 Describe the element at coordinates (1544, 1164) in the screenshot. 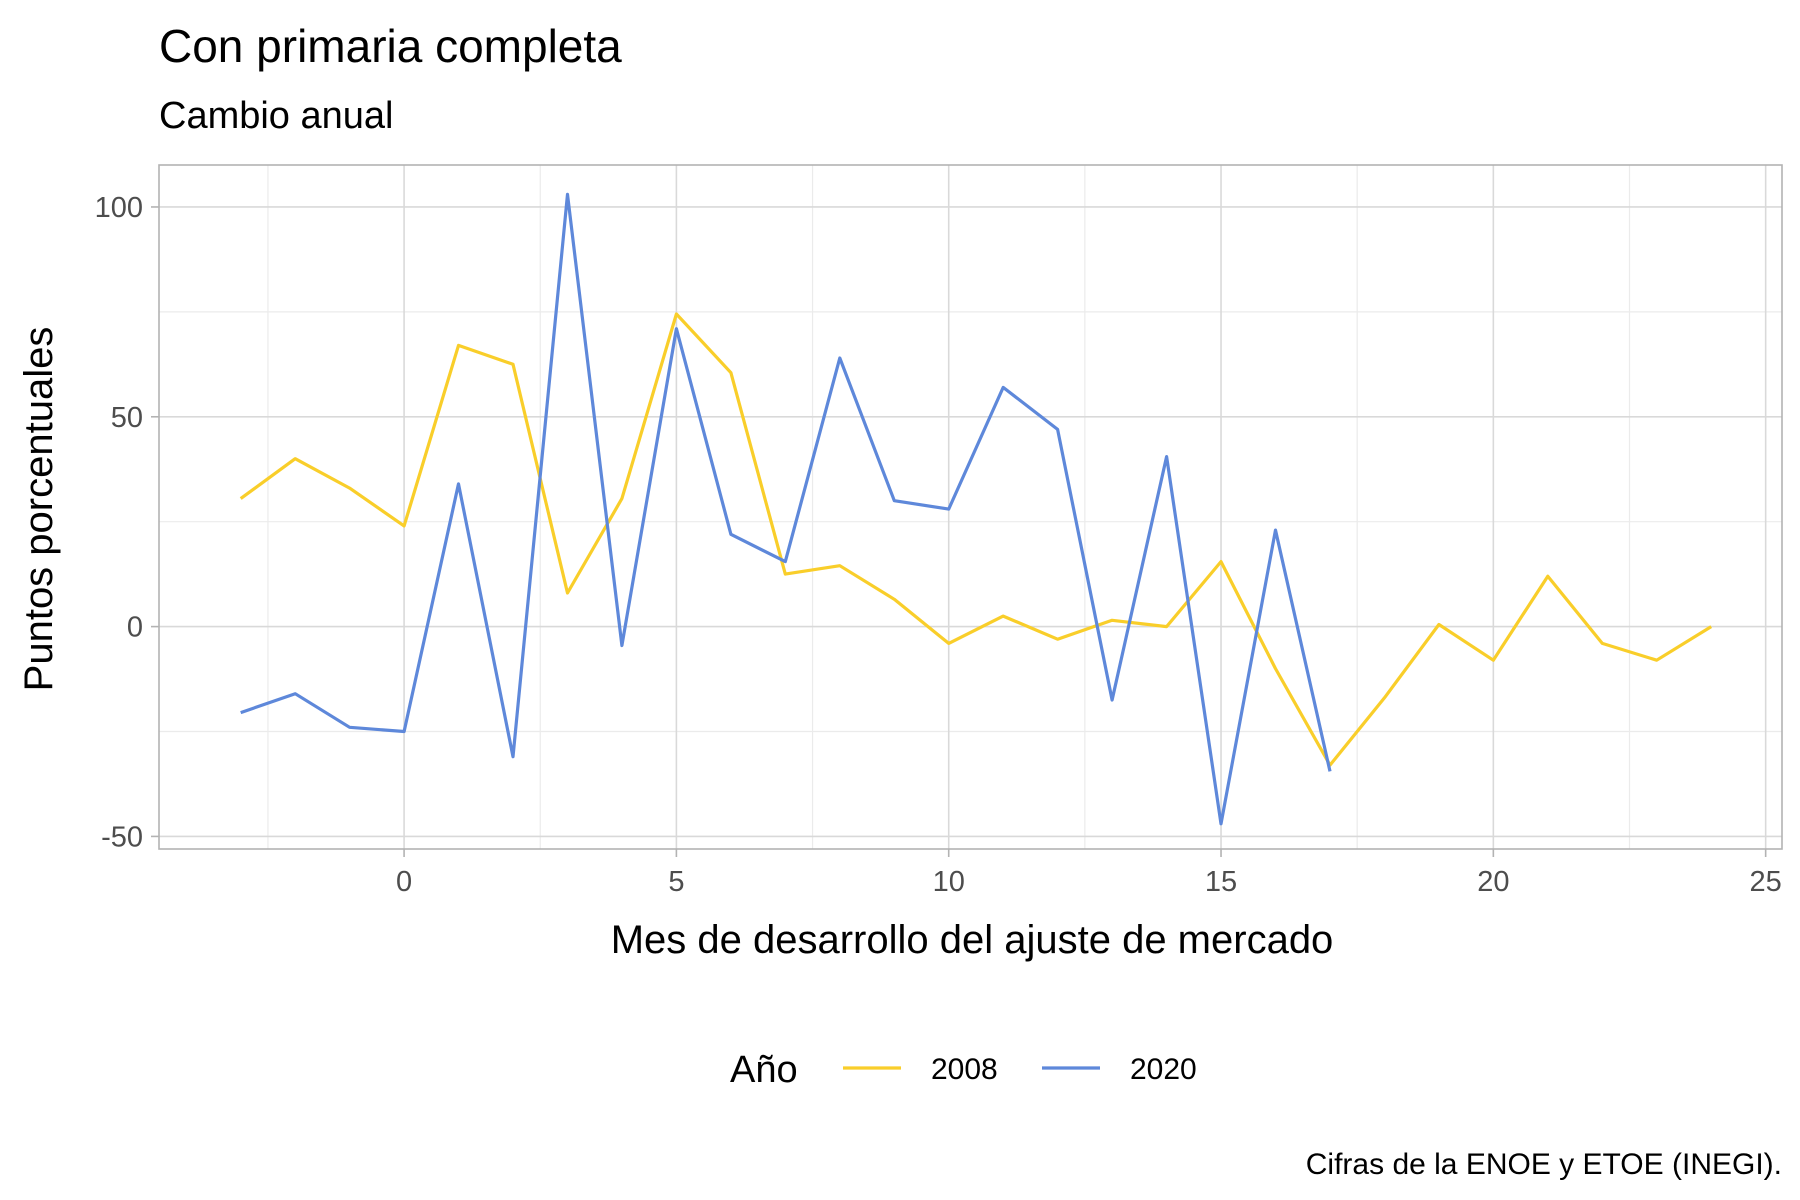

I see `chart-caption: Cifras de la ENOE y ETOE (INEGI).` at that location.